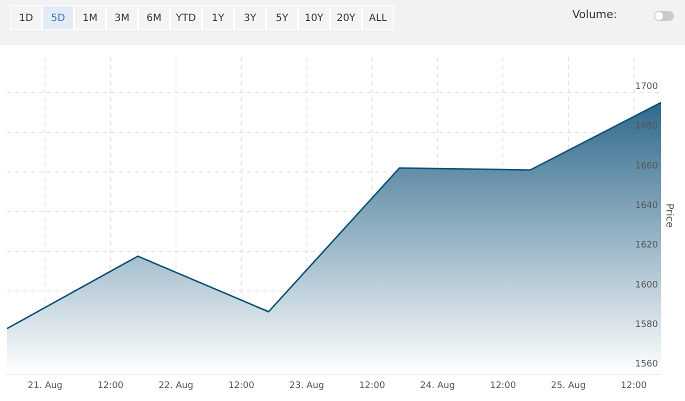 The height and width of the screenshot is (401, 685). What do you see at coordinates (568, 385) in the screenshot?
I see `x-tick-label: 25. Aug` at bounding box center [568, 385].